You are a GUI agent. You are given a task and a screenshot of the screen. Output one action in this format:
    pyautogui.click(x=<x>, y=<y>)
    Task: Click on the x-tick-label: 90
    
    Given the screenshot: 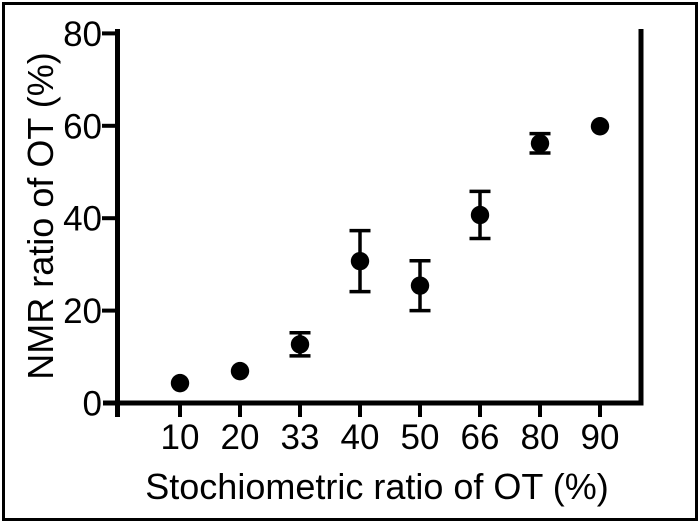 What is the action you would take?
    pyautogui.click(x=600, y=437)
    